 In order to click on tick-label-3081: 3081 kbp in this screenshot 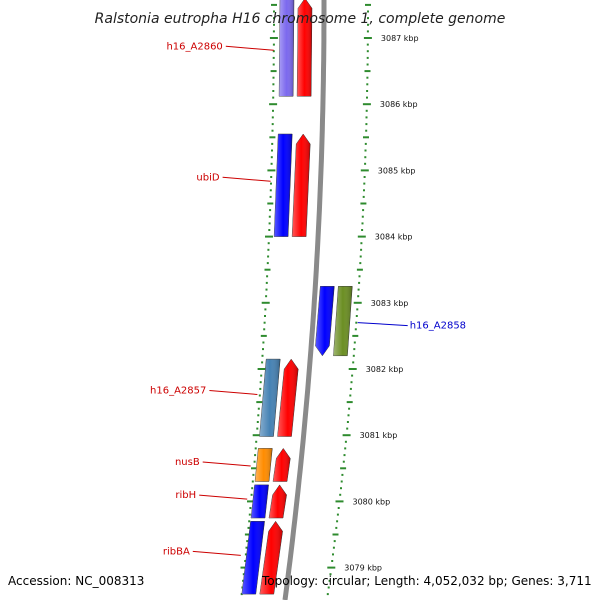, I will do `click(379, 435)`.